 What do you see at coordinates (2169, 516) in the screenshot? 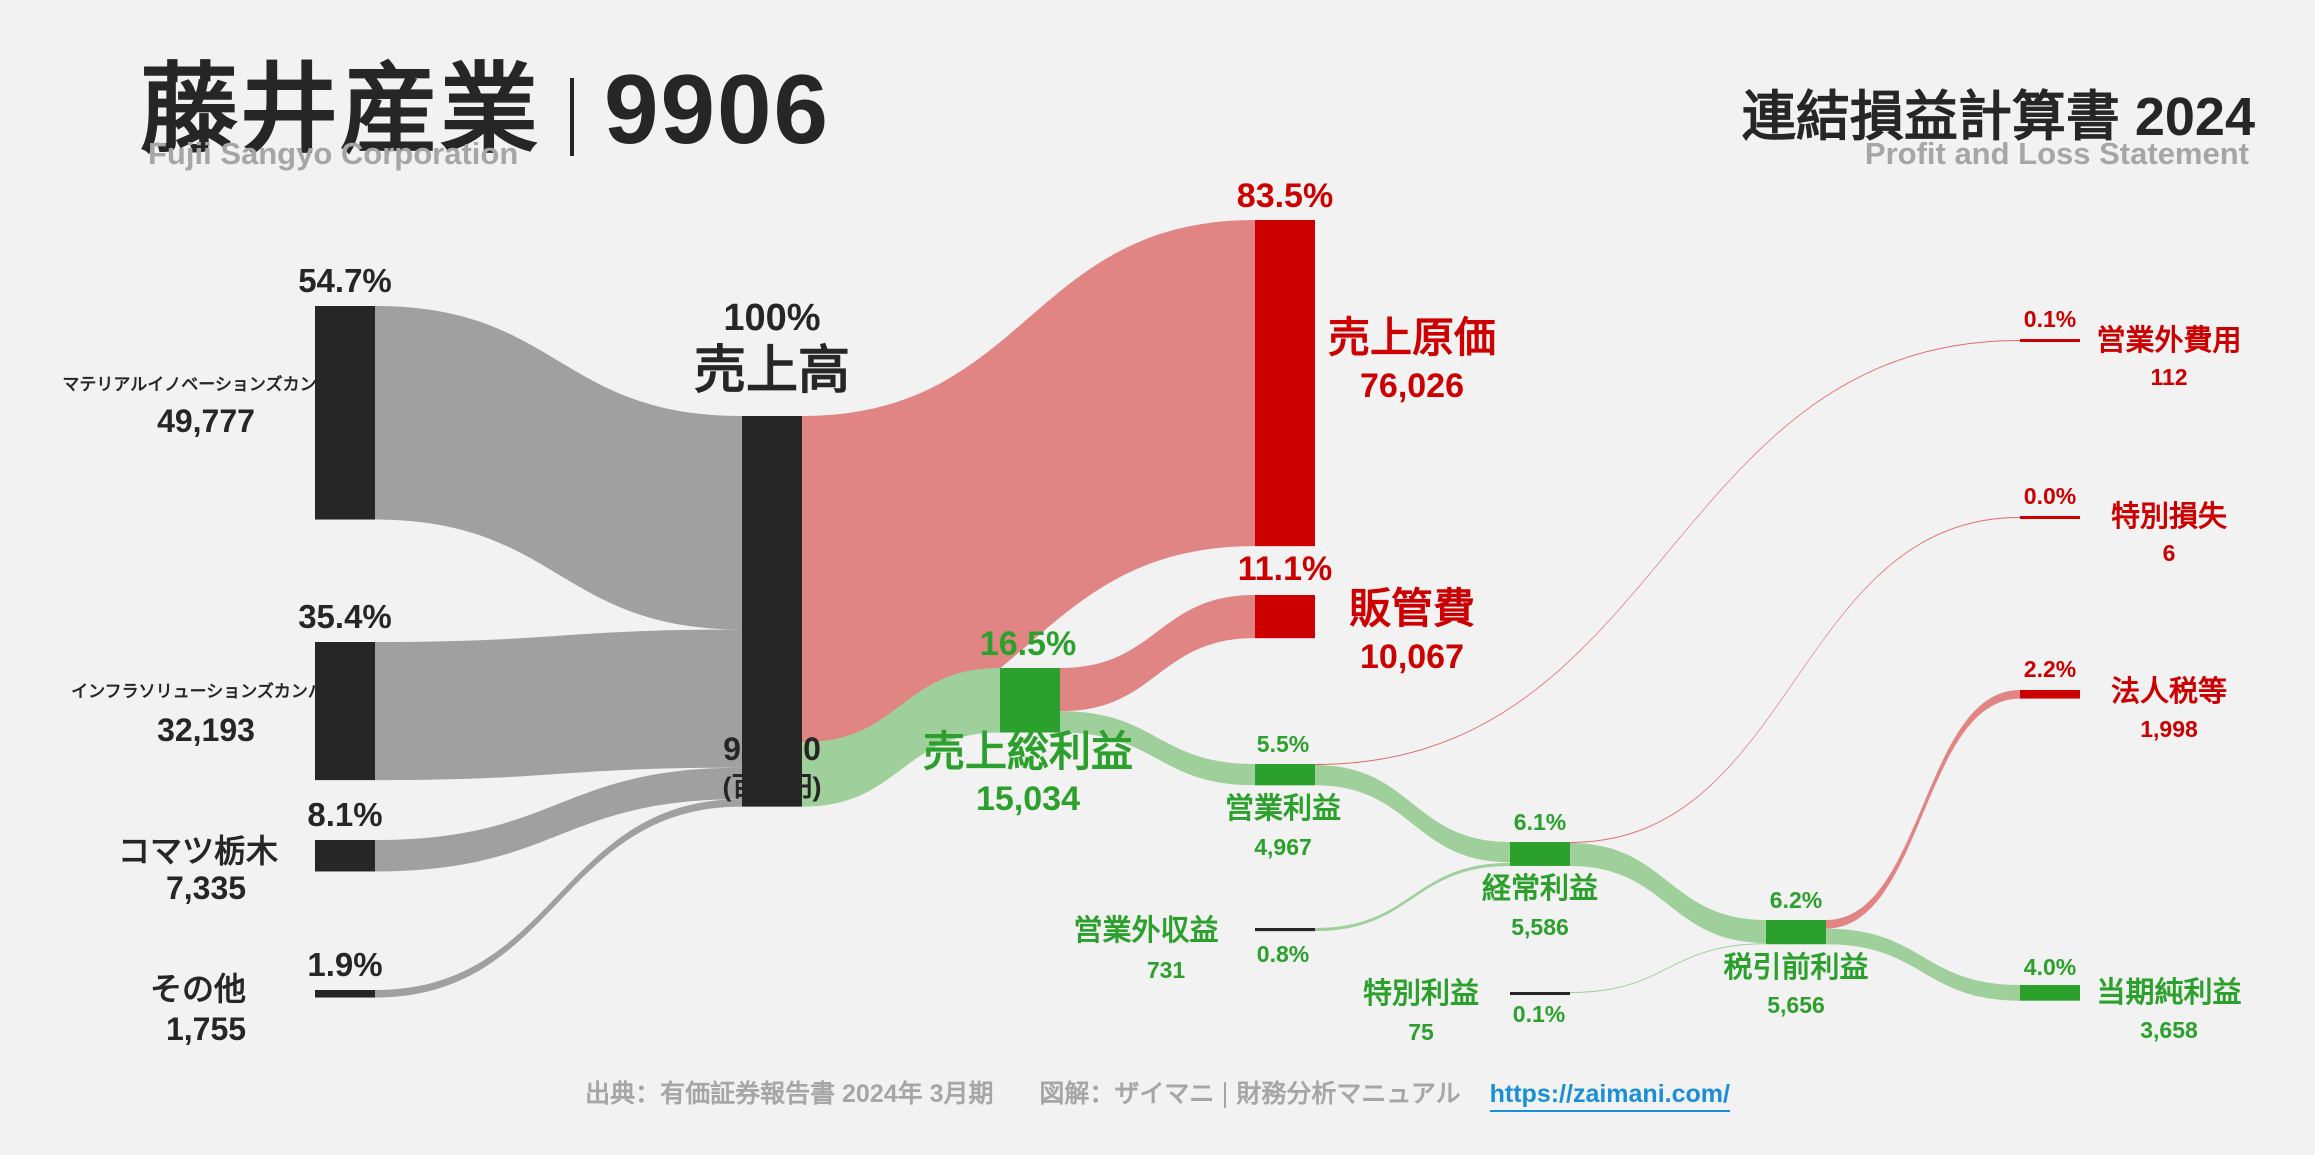
I see `extra-loss-name: 特別損失` at bounding box center [2169, 516].